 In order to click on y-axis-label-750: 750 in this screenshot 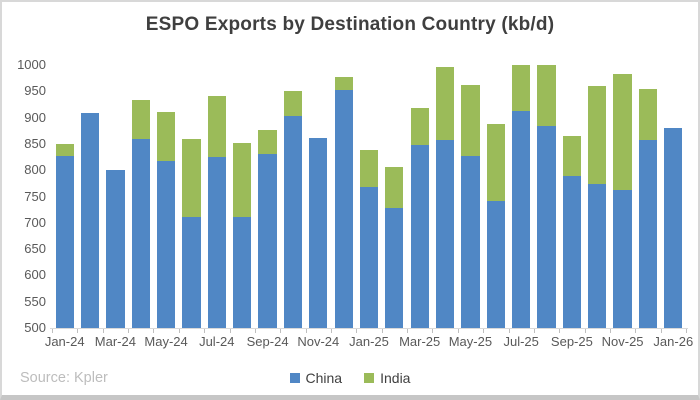, I will do `click(35, 196)`.